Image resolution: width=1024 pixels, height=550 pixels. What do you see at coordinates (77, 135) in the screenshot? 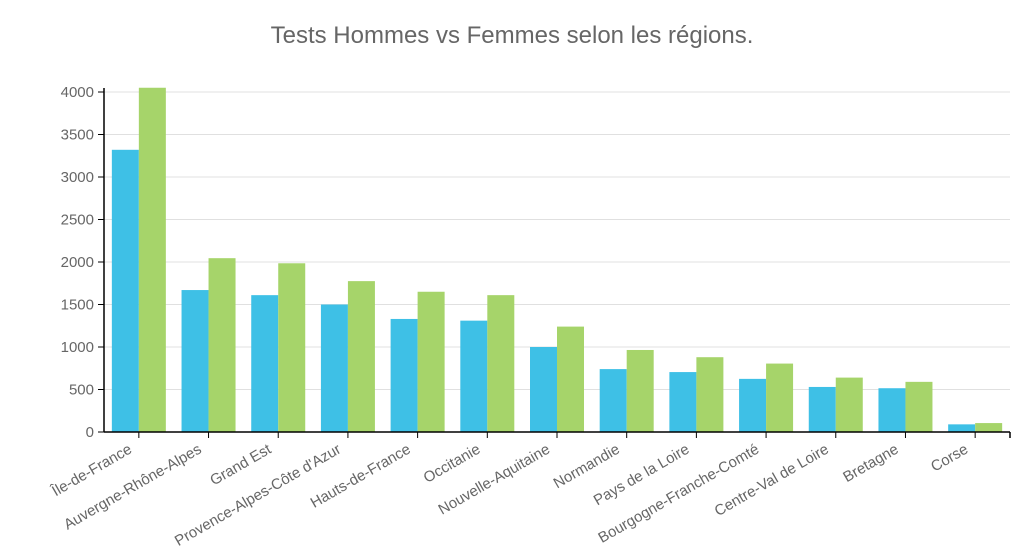
I see `y-tick-label: 3500` at bounding box center [77, 135].